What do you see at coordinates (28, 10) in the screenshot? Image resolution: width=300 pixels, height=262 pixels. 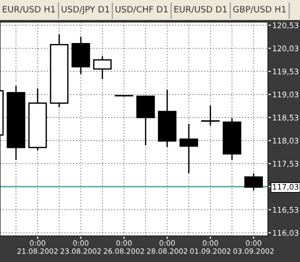 I see `text: EUR/USD H1` at bounding box center [28, 10].